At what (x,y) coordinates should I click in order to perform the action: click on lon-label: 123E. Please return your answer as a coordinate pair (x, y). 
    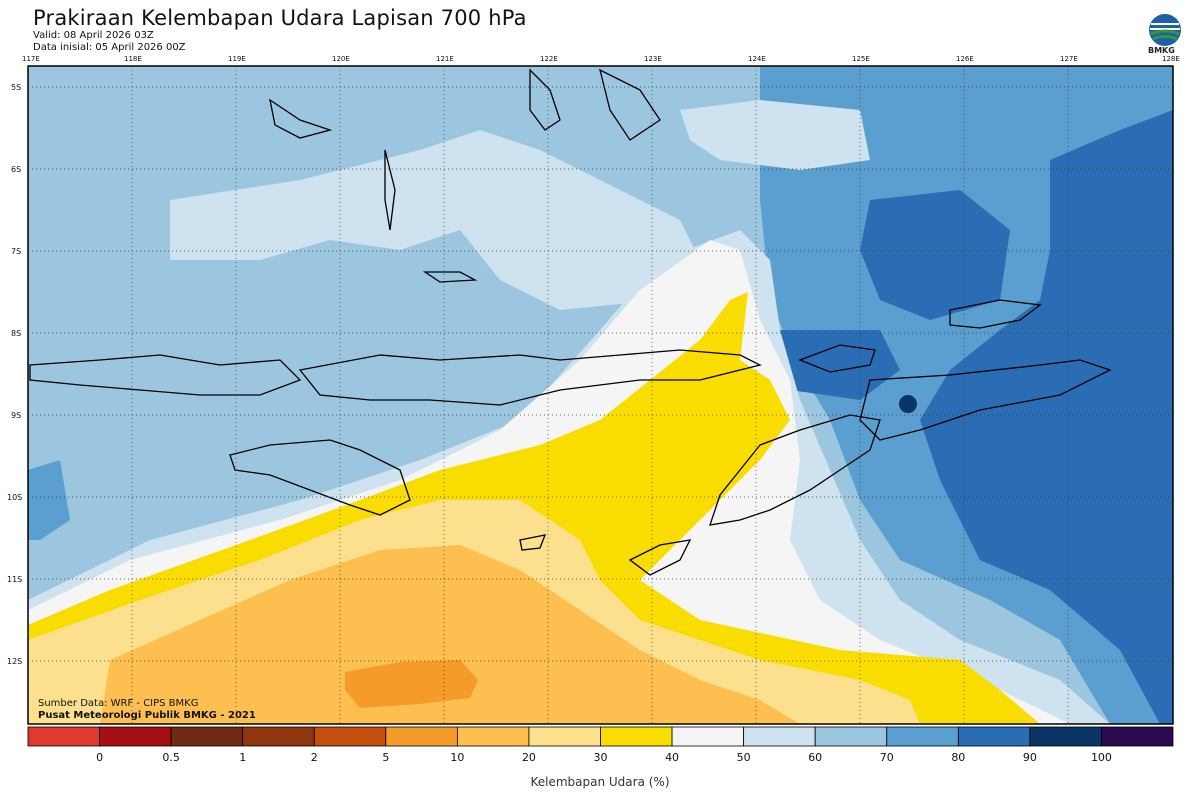
    Looking at the image, I should click on (653, 59).